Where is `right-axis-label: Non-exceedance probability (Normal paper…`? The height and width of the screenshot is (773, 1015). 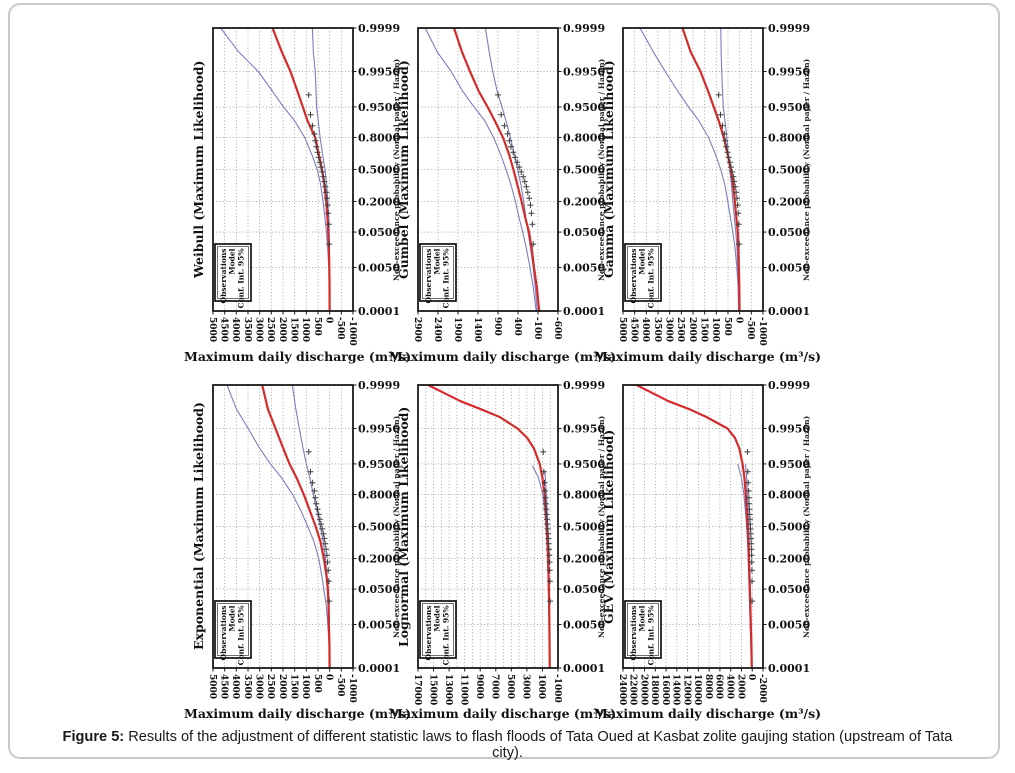 right-axis-label: Non-exceedance probability (Normal paper… is located at coordinates (806, 526).